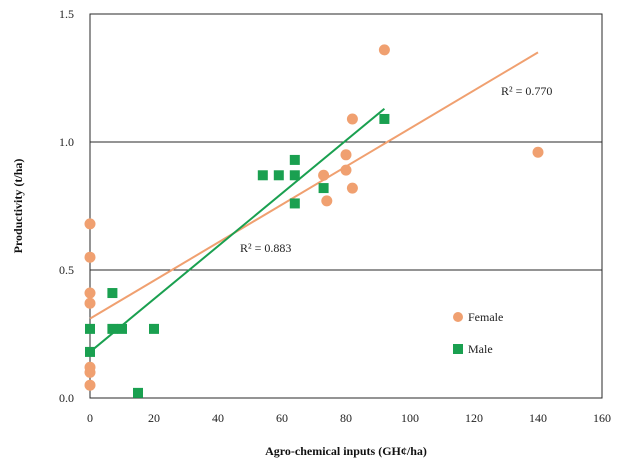 The height and width of the screenshot is (463, 625). Describe the element at coordinates (66, 206) in the screenshot. I see `y-tick-labels: 0.0 0.5 1.0 1.5` at that location.